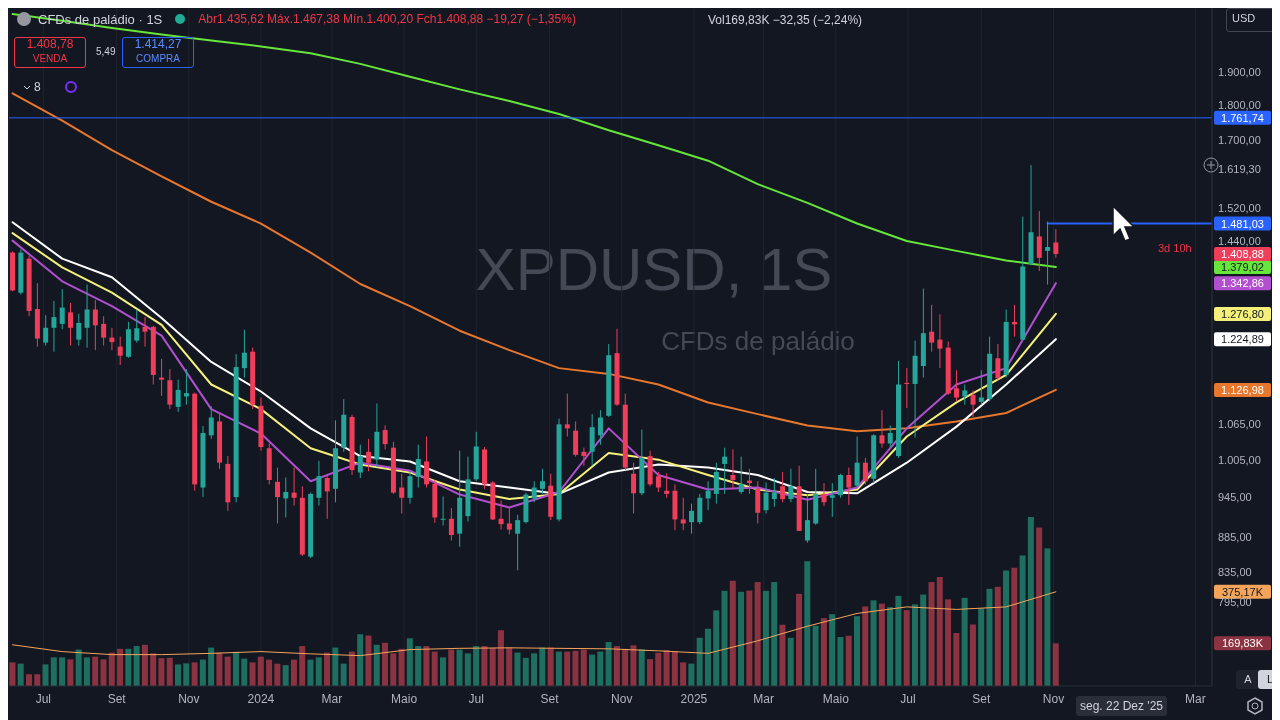 This screenshot has height=720, width=1280. What do you see at coordinates (1235, 537) in the screenshot?
I see `y-tick-label: 885,00` at bounding box center [1235, 537].